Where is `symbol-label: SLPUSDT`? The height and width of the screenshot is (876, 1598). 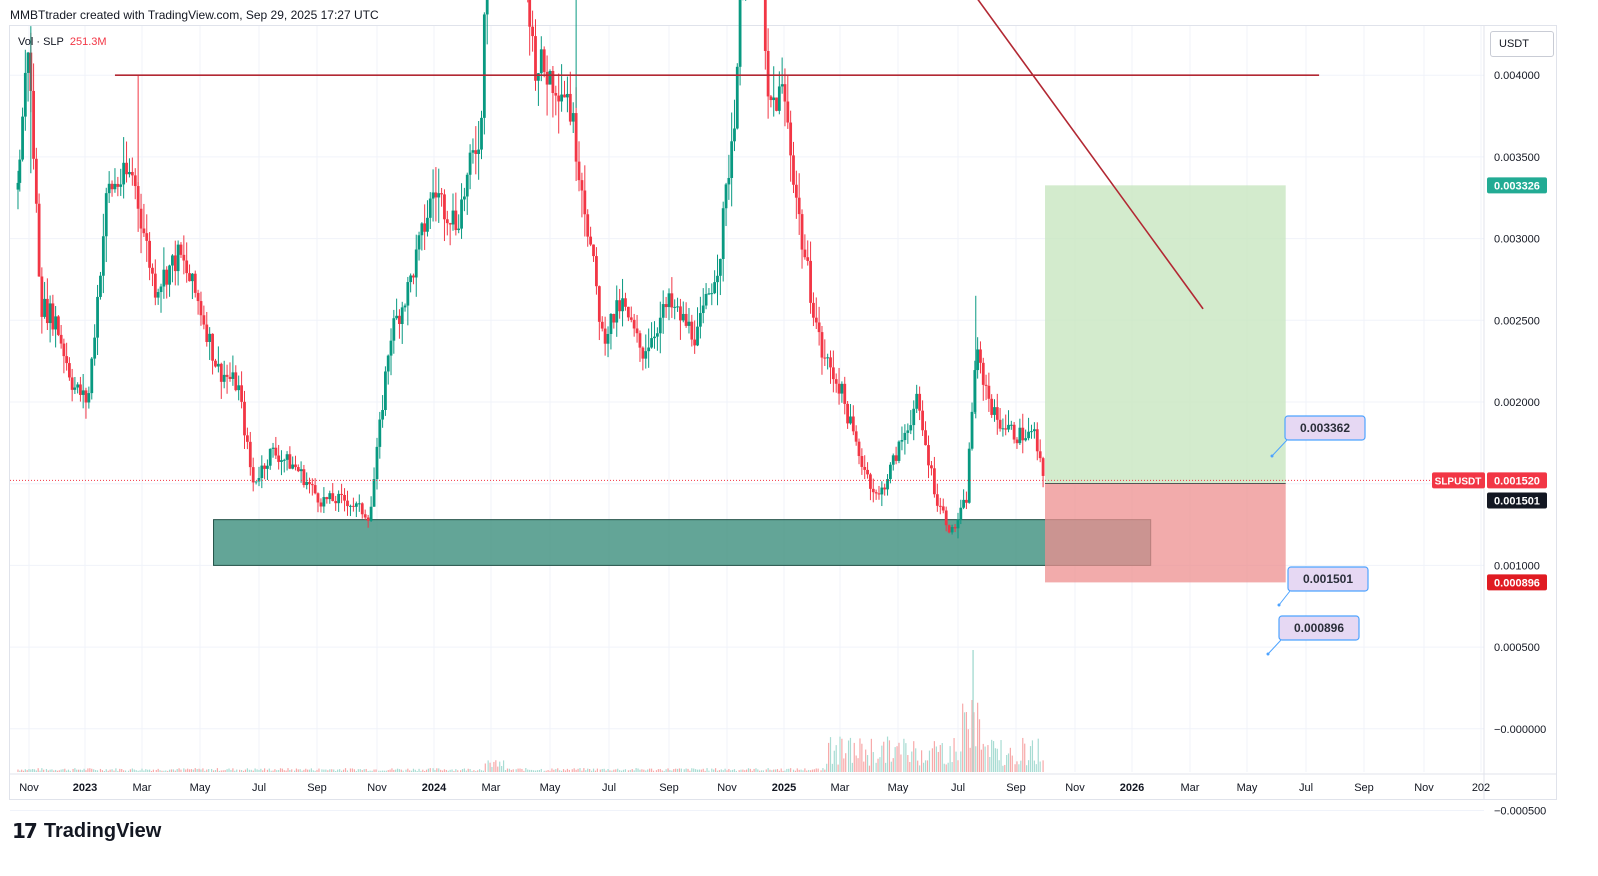 symbol-label: SLPUSDT is located at coordinates (1458, 481).